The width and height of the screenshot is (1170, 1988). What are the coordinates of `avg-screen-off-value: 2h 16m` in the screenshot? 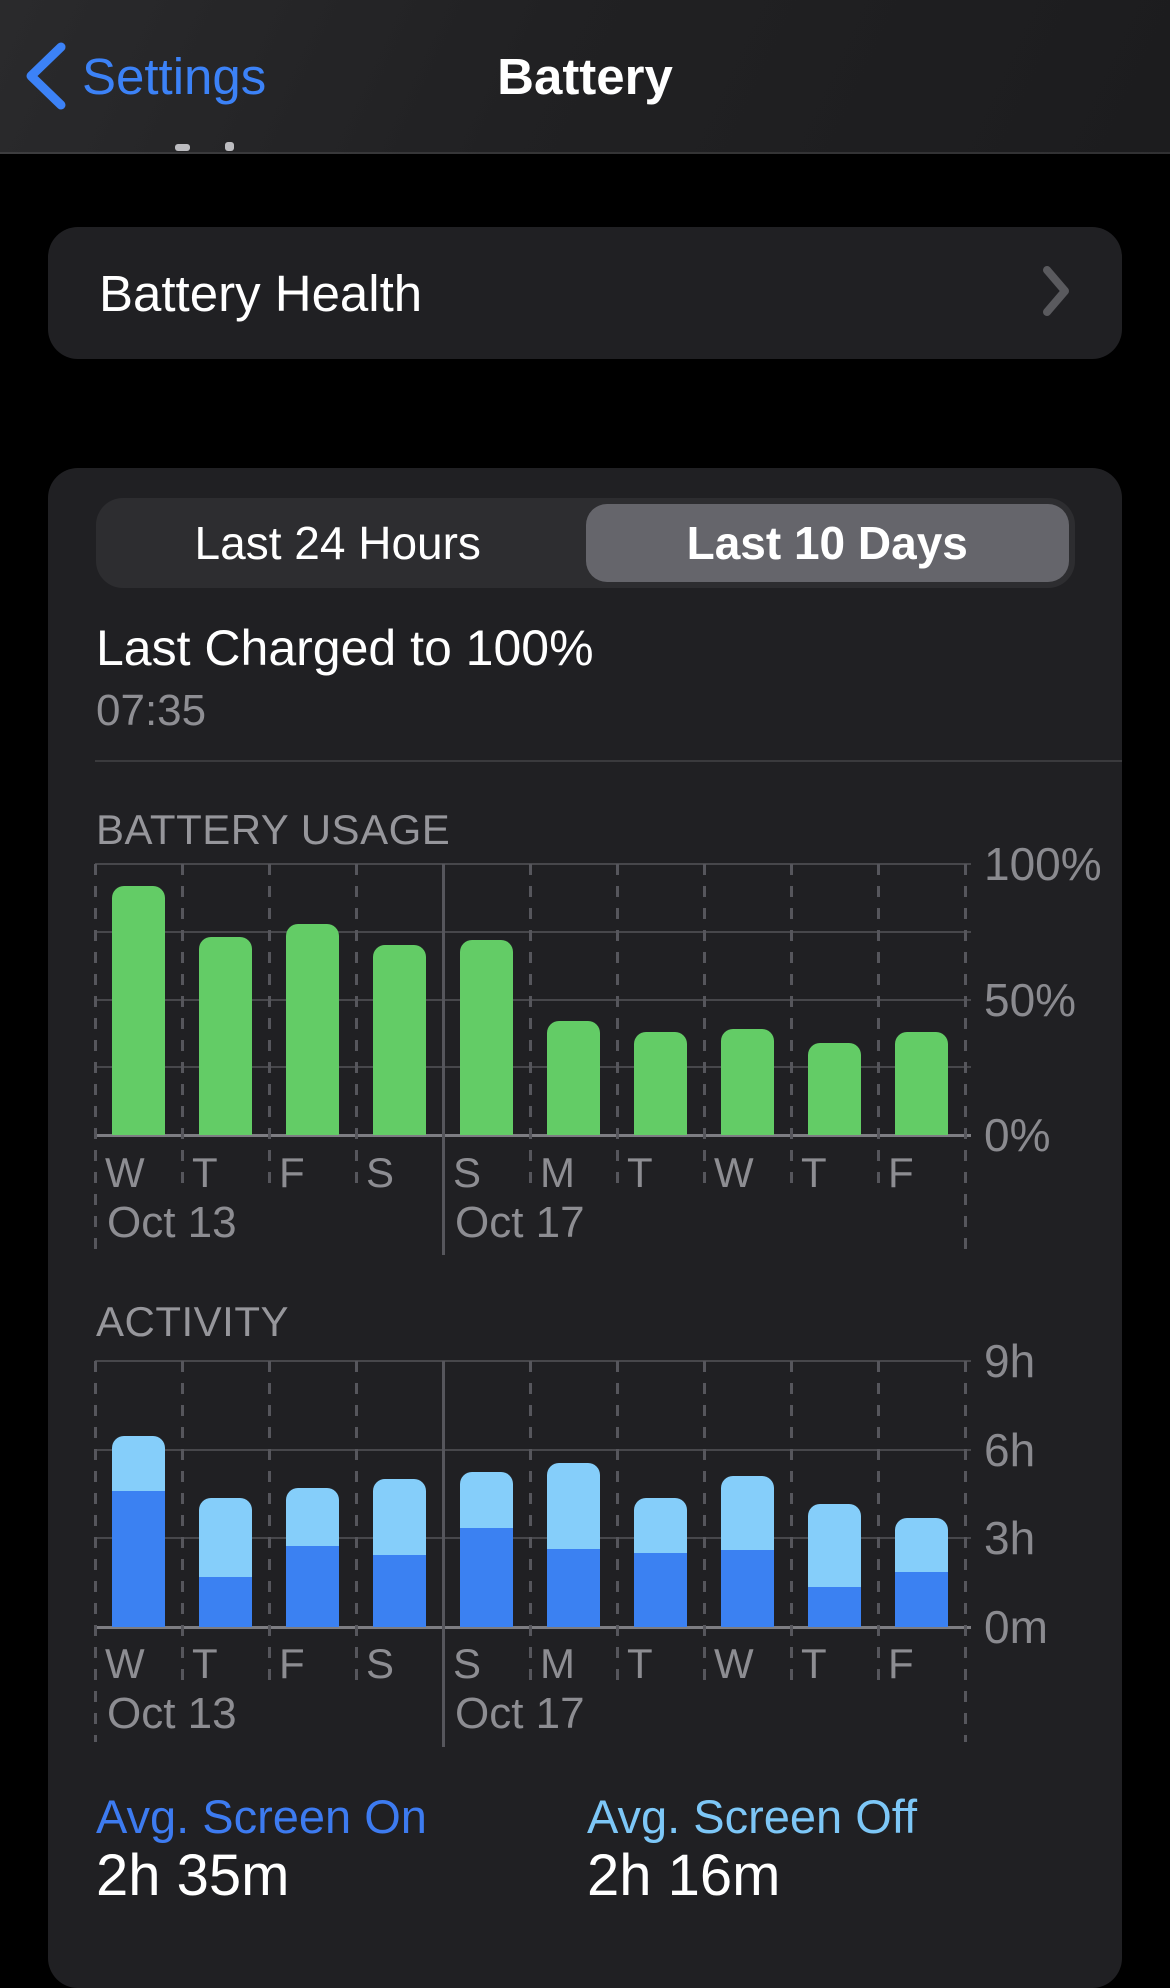 It's located at (684, 1875).